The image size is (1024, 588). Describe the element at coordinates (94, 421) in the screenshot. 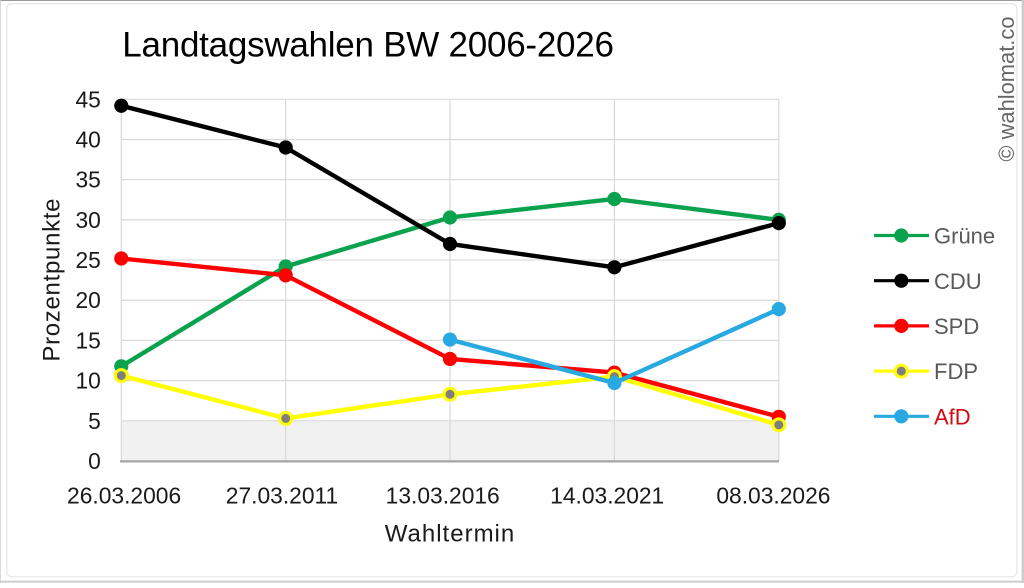

I see `svg-text: 5` at that location.